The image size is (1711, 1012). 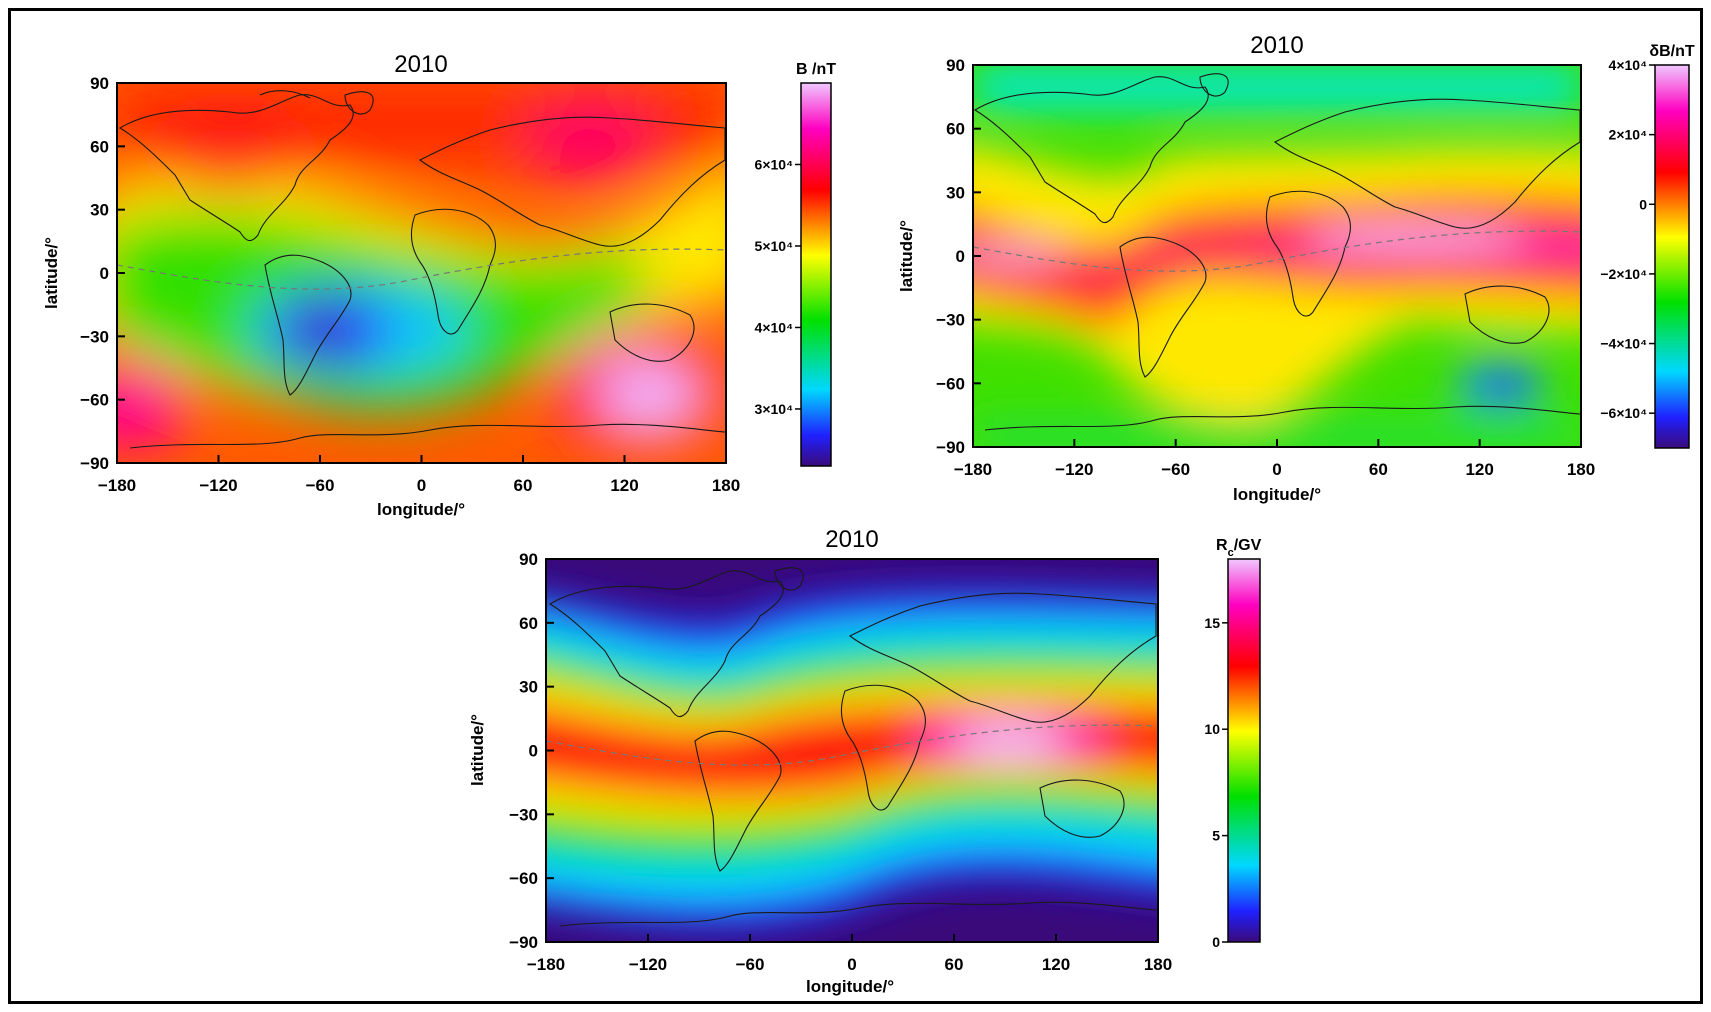 What do you see at coordinates (1623, 344) in the screenshot?
I see `colorbar-tick-label: −4×10⁴` at bounding box center [1623, 344].